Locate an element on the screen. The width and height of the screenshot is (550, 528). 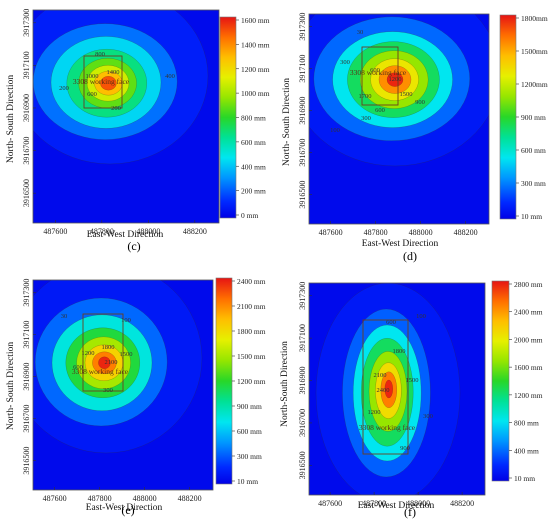
colorbar-tick-label: 600 mm is located at coordinates (249, 431).